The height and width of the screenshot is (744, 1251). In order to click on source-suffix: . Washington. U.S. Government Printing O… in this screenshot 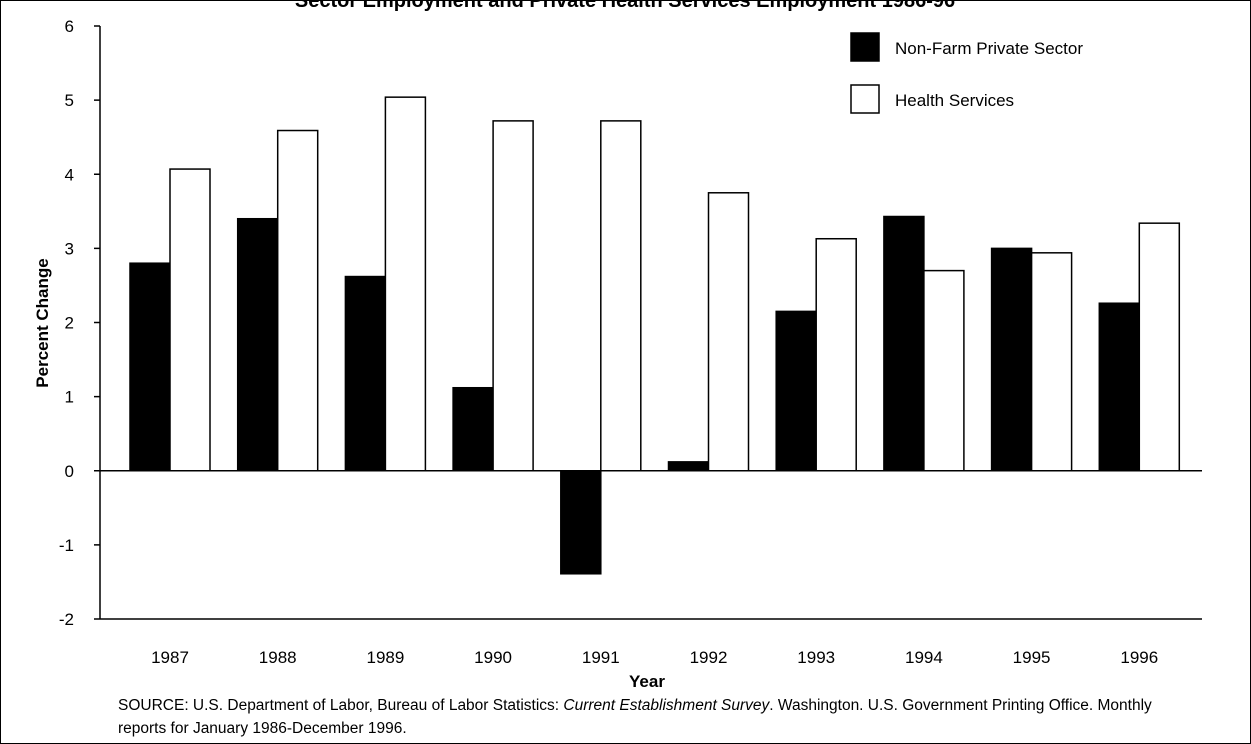, I will do `click(635, 717)`.